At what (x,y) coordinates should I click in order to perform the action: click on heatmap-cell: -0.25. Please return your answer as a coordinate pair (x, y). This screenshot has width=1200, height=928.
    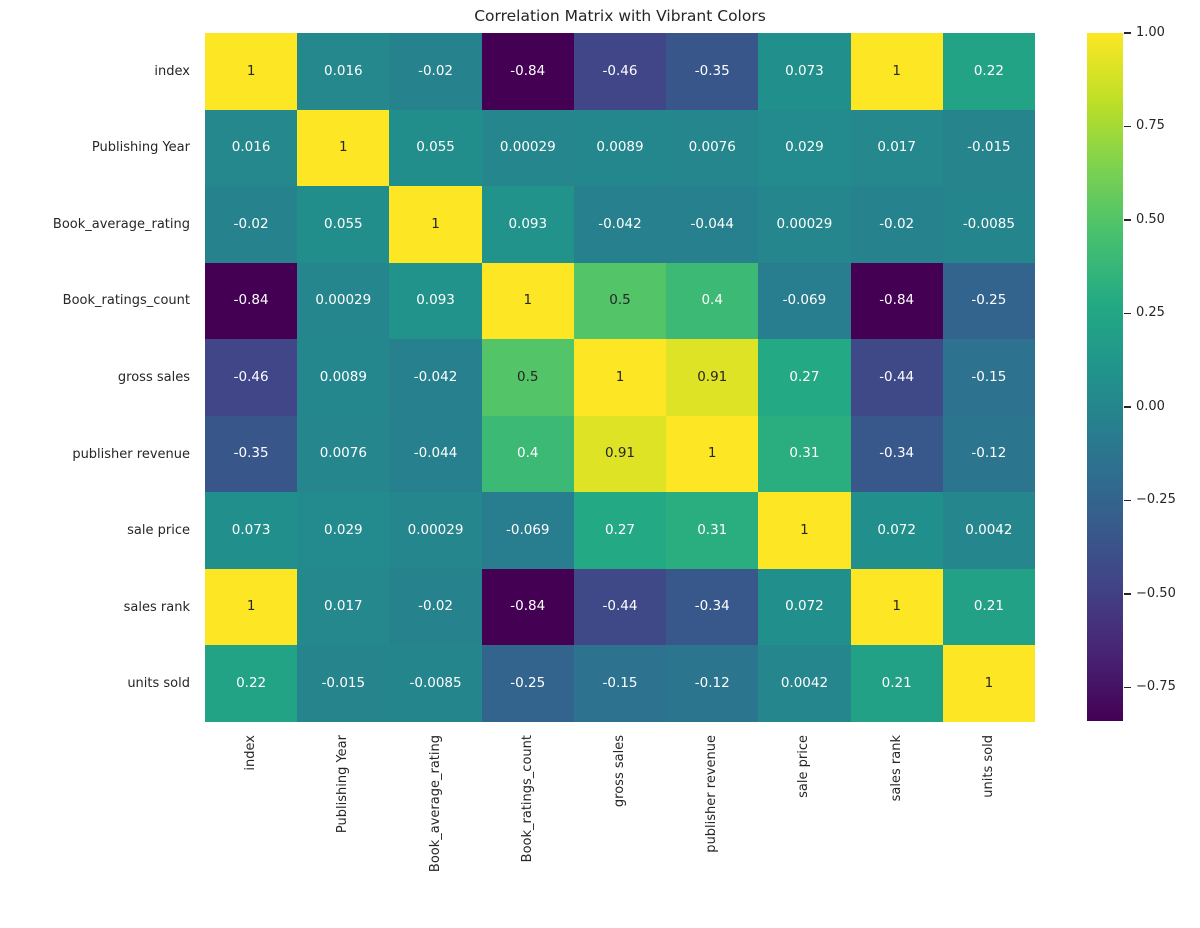
    Looking at the image, I should click on (527, 683).